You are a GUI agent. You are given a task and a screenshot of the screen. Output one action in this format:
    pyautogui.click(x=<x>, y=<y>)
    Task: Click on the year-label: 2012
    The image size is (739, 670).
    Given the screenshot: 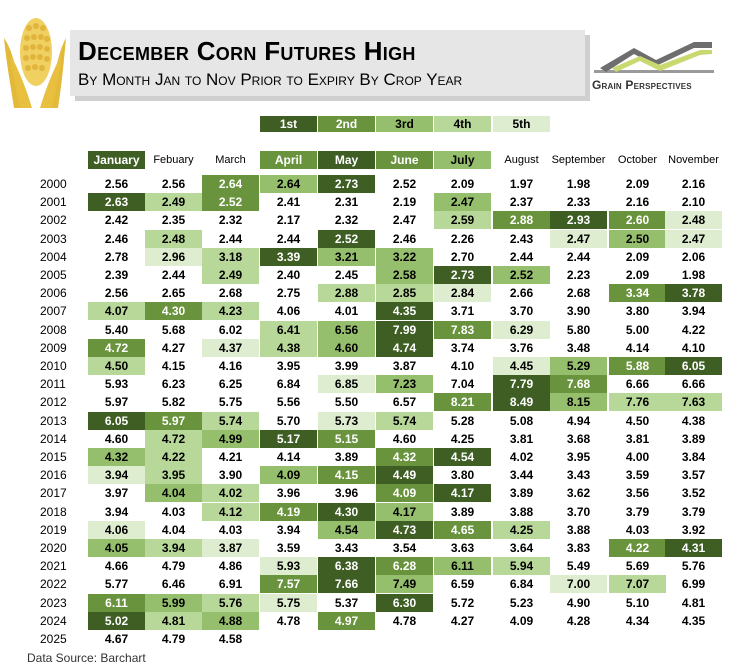 What is the action you would take?
    pyautogui.click(x=53, y=402)
    